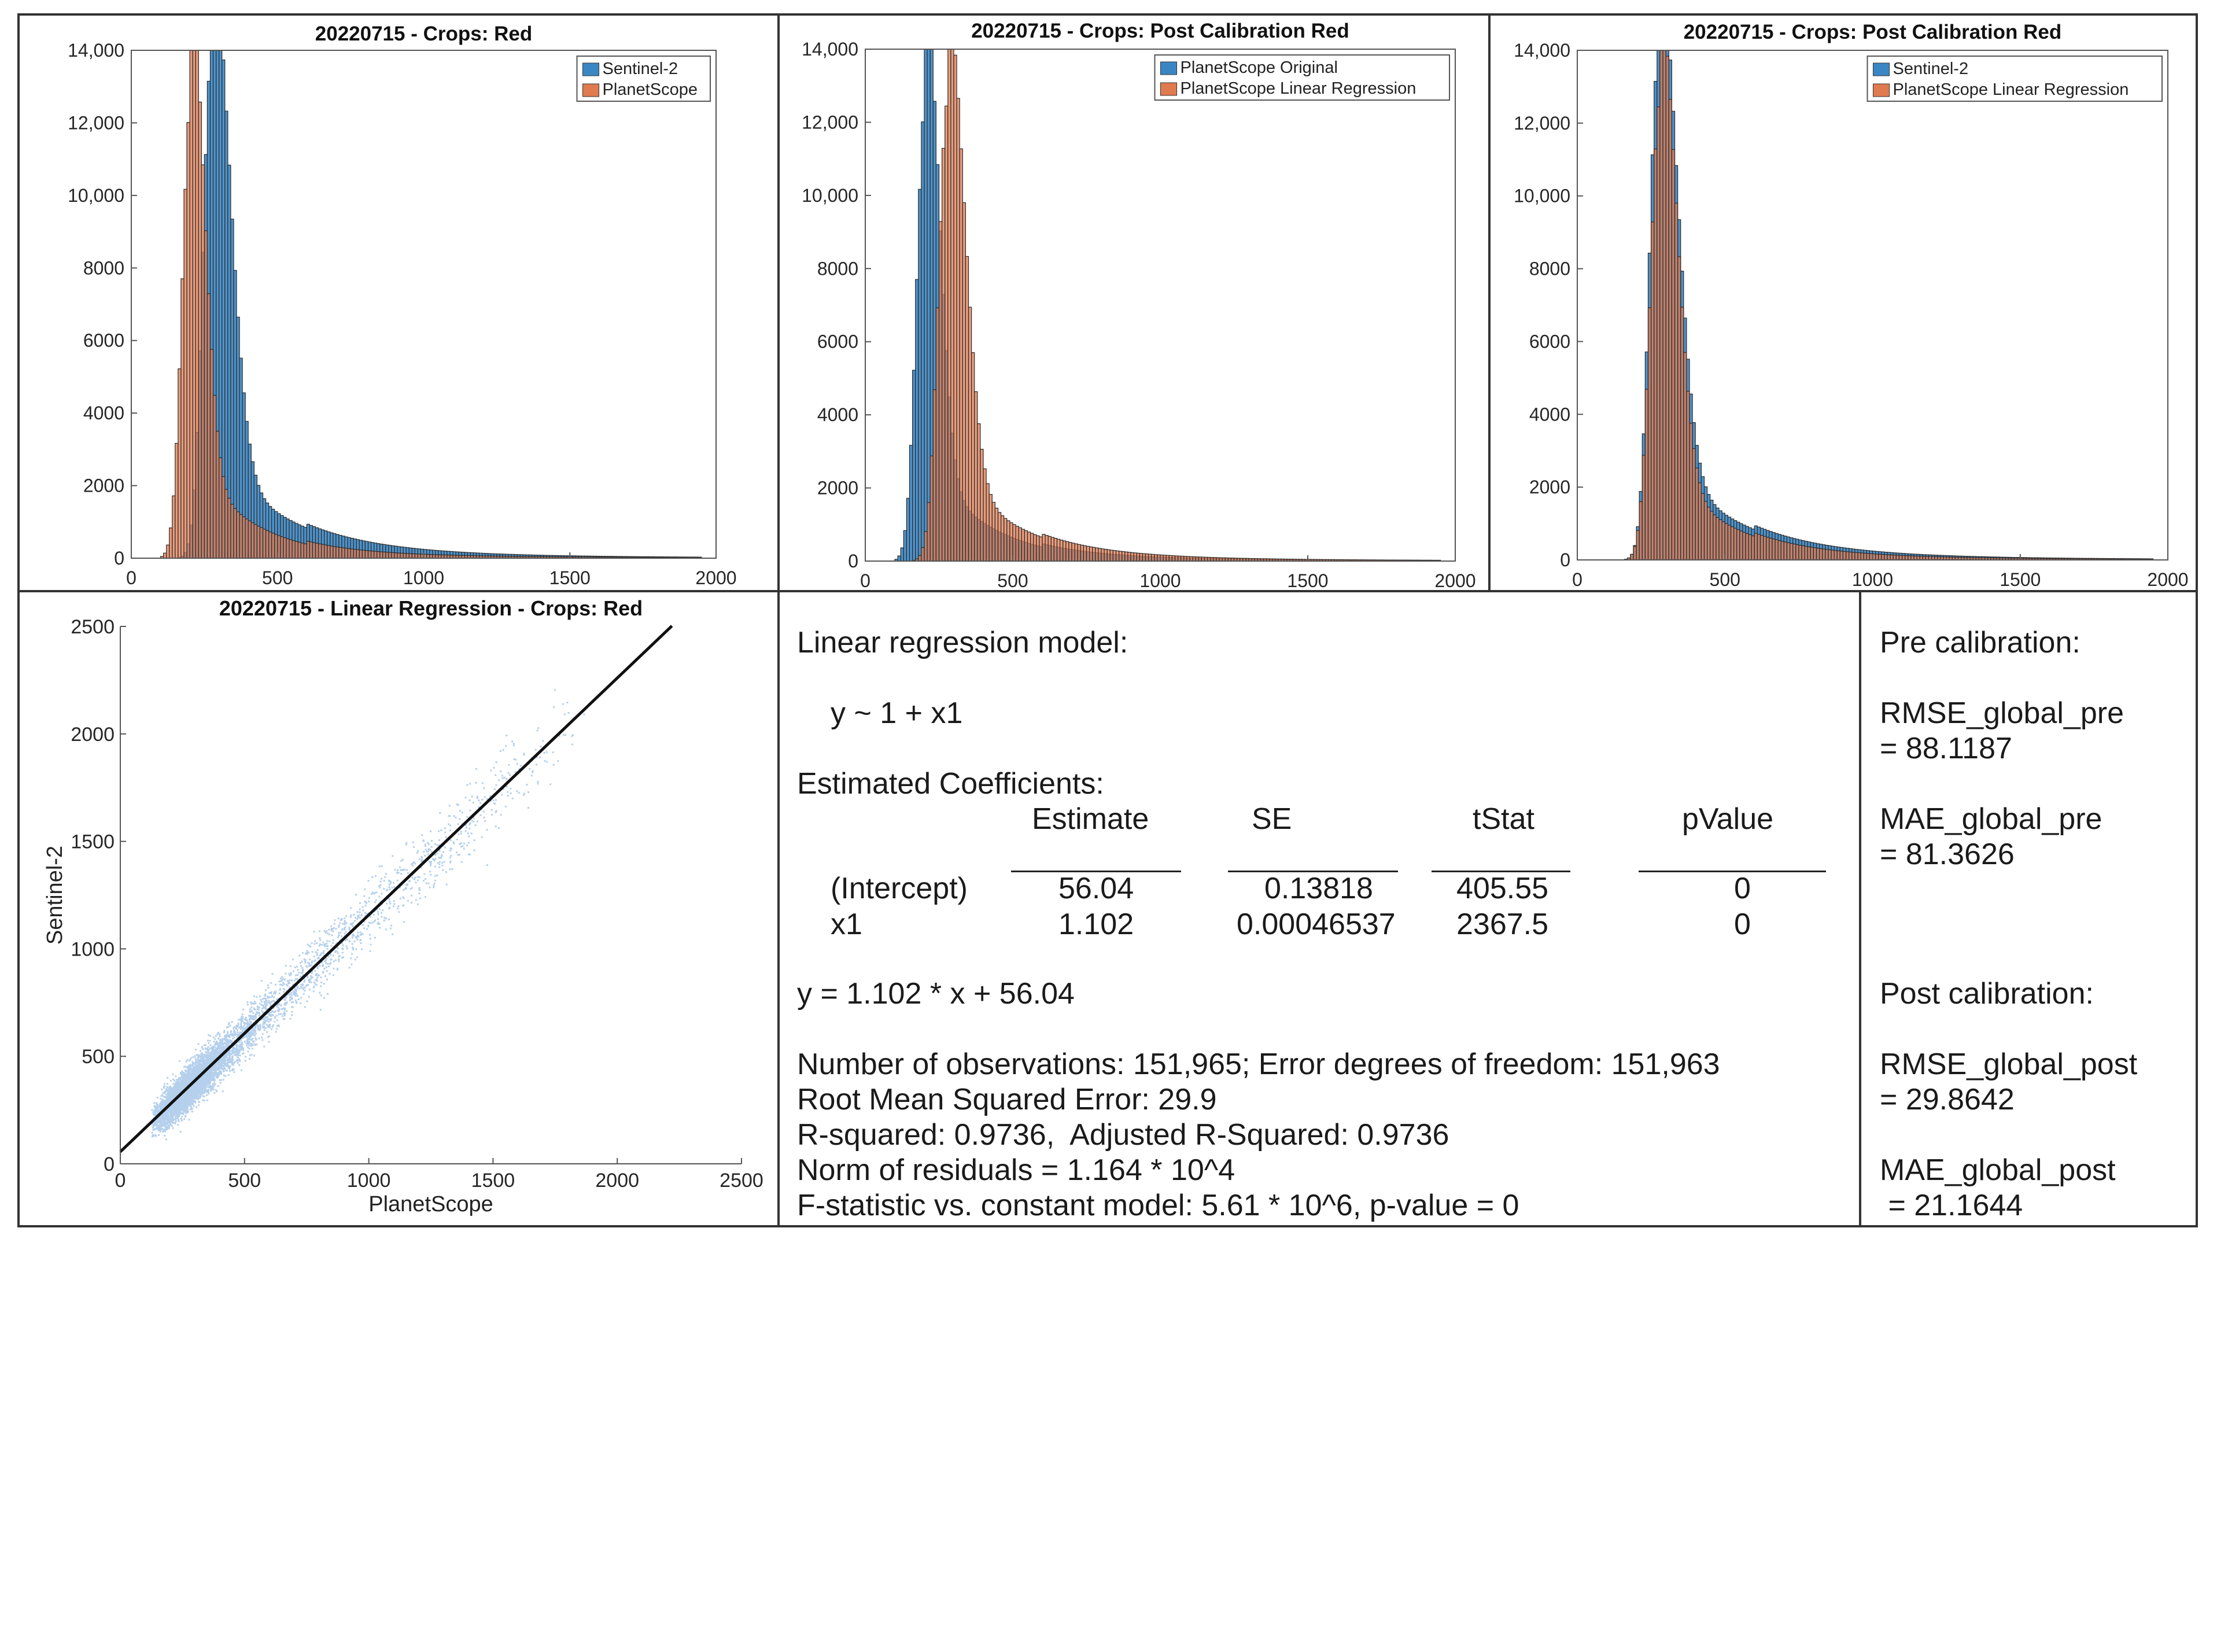  What do you see at coordinates (396, 889) in the screenshot?
I see `regression-fit-line` at bounding box center [396, 889].